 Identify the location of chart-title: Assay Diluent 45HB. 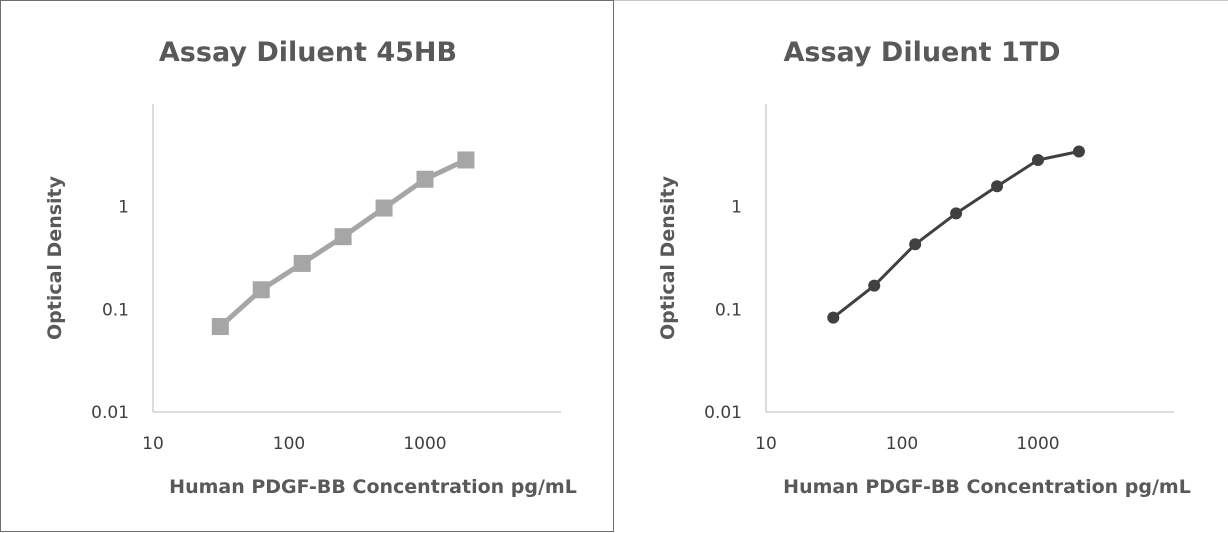
(308, 52).